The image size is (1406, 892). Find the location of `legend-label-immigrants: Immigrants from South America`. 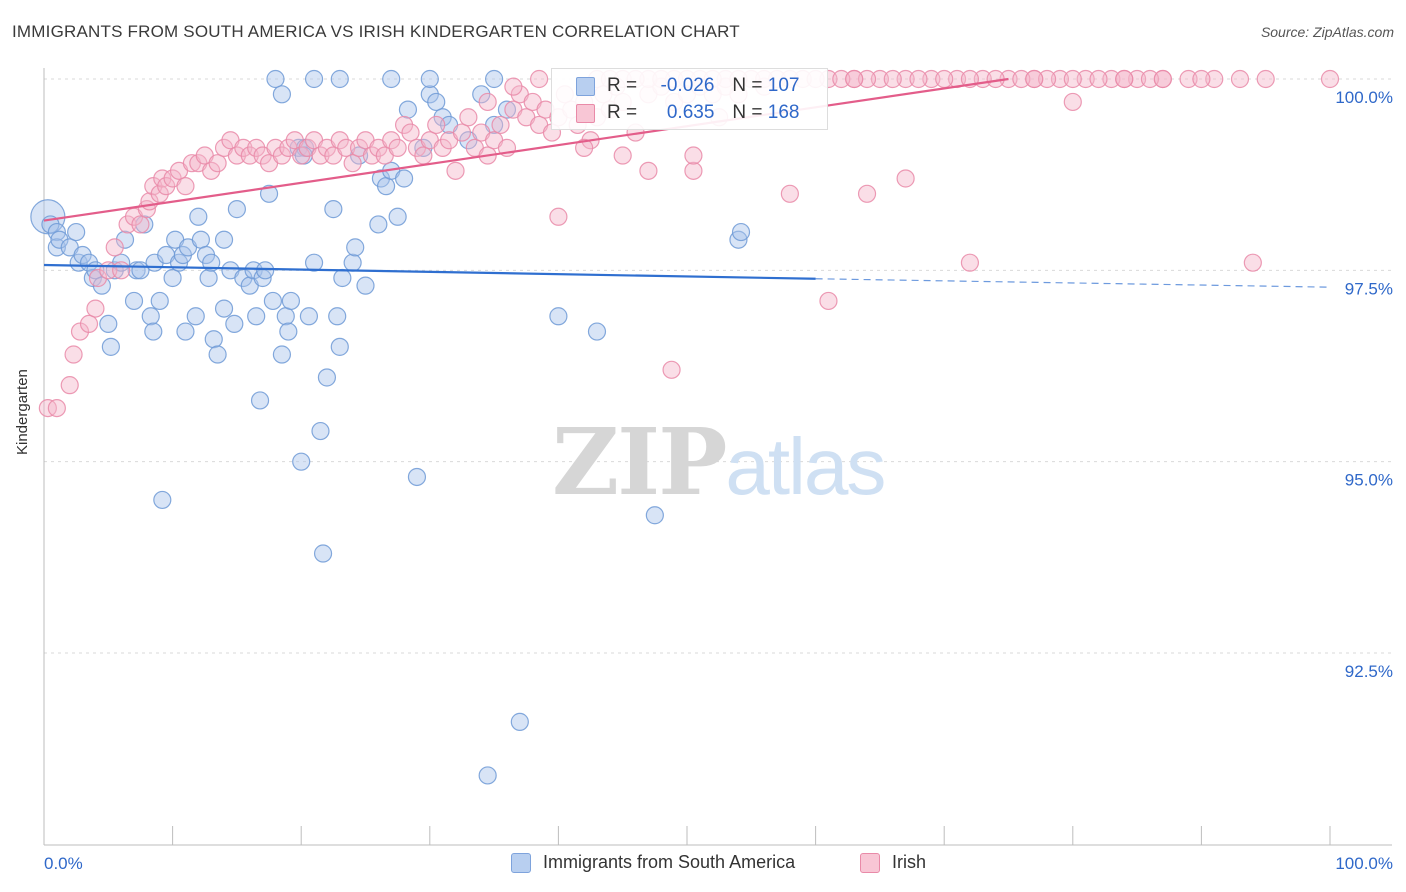

legend-label-immigrants: Immigrants from South America is located at coordinates (669, 862).